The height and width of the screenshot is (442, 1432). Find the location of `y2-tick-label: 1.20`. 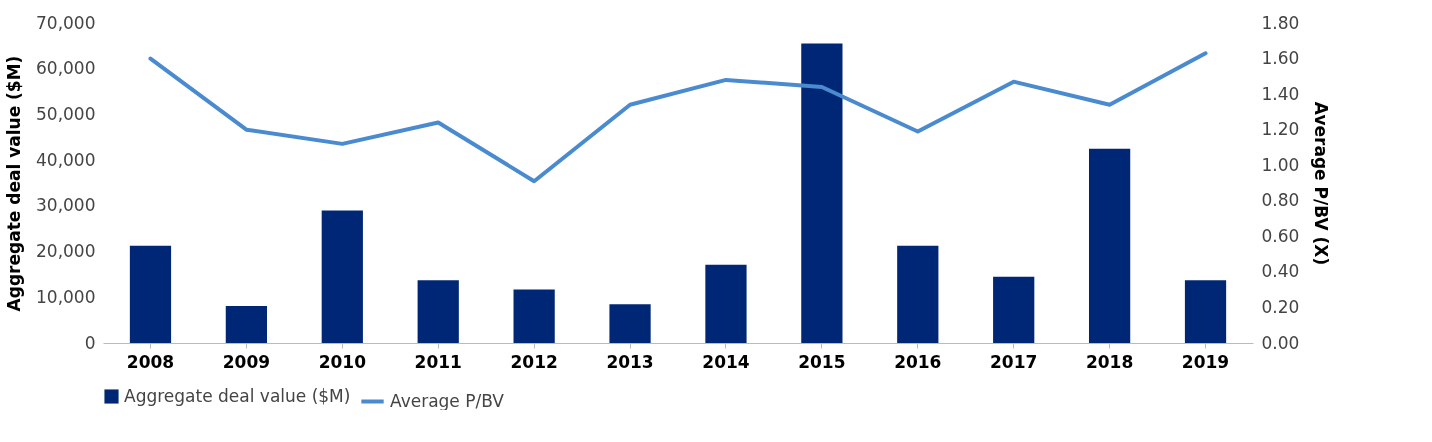

y2-tick-label: 1.20 is located at coordinates (1280, 129).